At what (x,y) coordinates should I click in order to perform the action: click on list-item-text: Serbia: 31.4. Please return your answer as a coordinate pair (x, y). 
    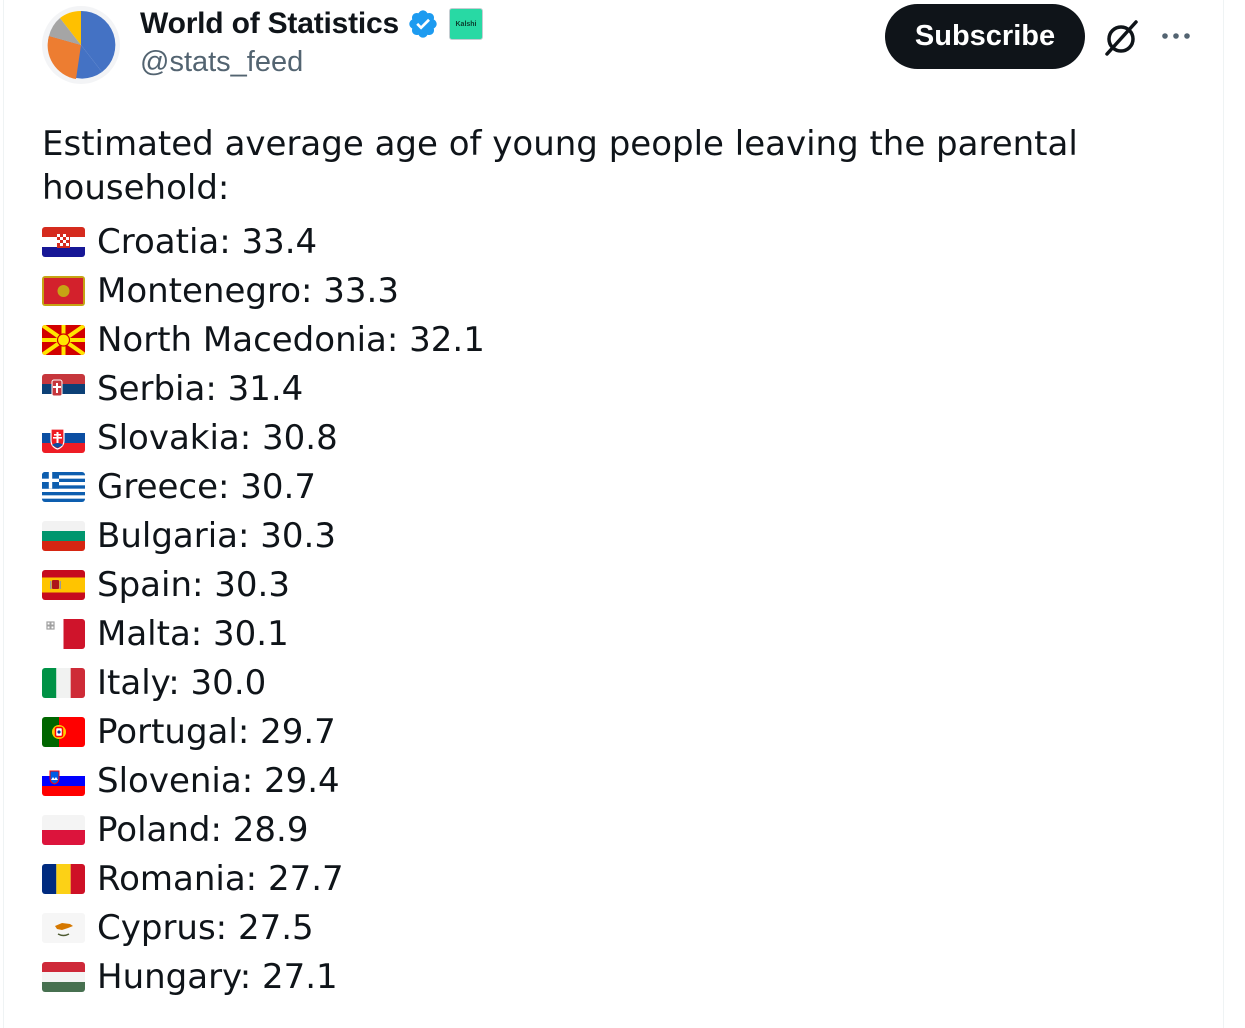
    Looking at the image, I should click on (200, 388).